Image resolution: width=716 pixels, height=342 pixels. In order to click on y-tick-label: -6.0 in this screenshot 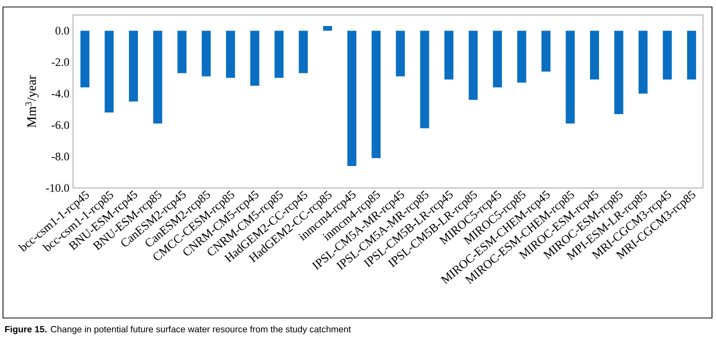, I will do `click(61, 125)`.